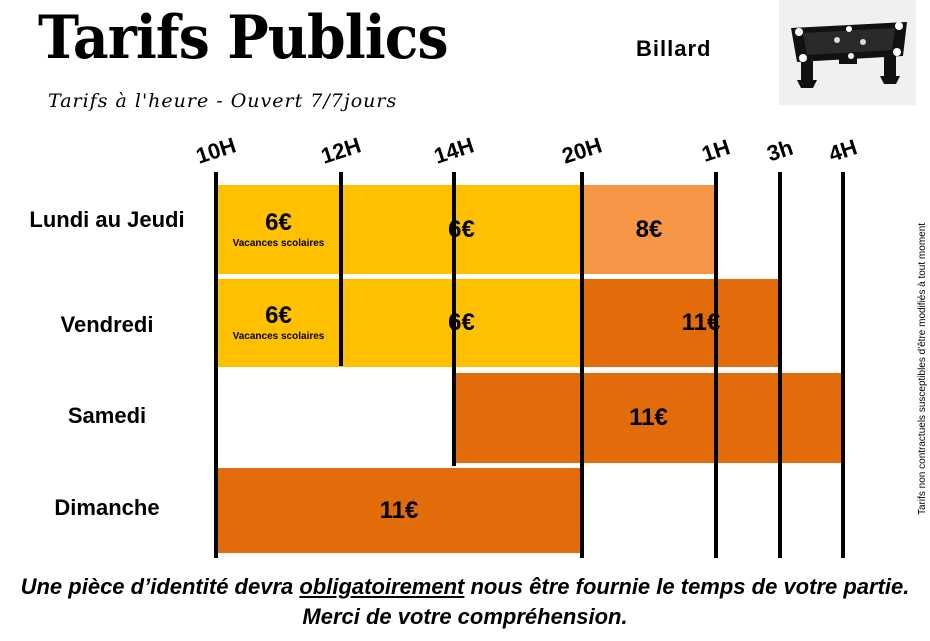  What do you see at coordinates (107, 324) in the screenshot?
I see `row-label-vendredi: Vendredi` at bounding box center [107, 324].